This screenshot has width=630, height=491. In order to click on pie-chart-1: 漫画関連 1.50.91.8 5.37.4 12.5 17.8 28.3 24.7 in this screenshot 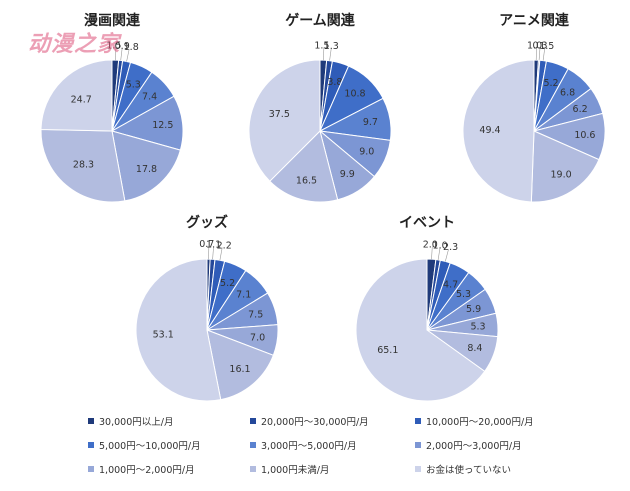, I will do `click(112, 107)`.